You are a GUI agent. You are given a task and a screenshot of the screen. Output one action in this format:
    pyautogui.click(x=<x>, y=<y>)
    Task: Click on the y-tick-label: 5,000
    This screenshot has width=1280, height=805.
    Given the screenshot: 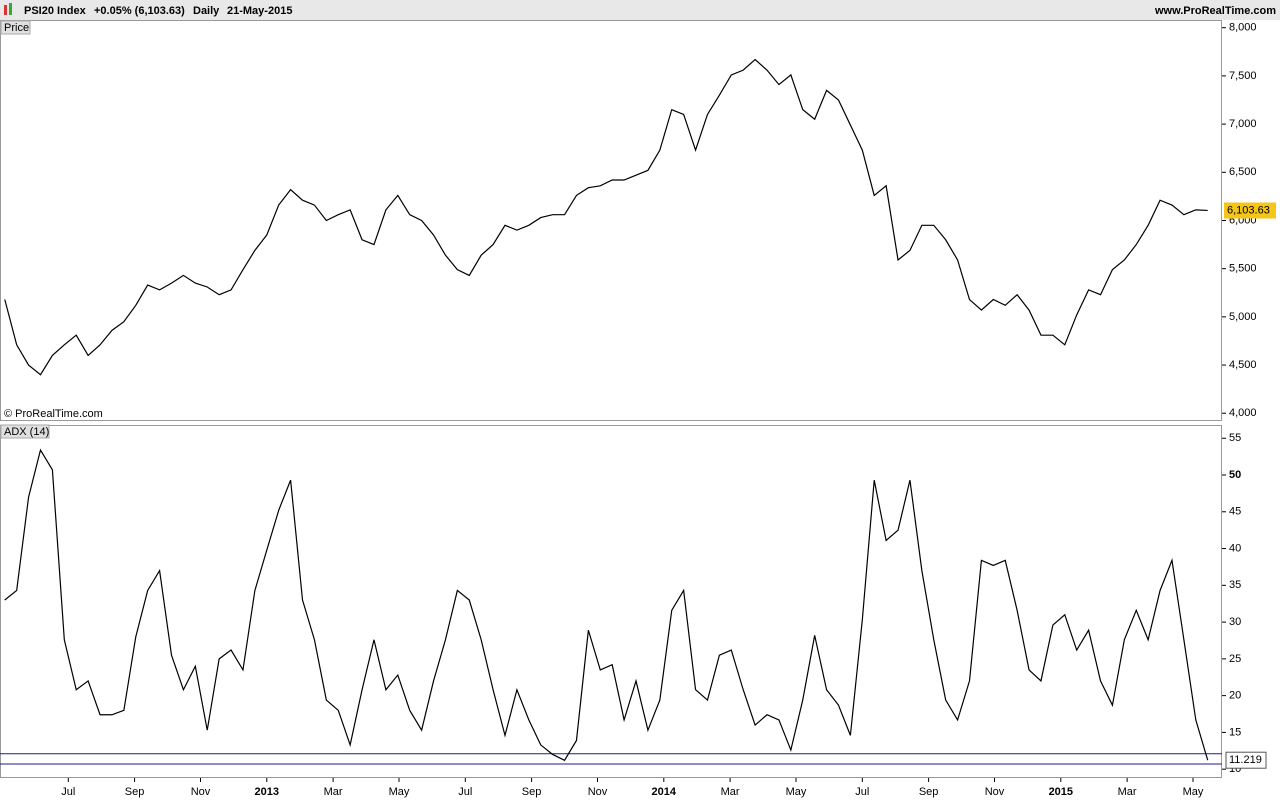 What is the action you would take?
    pyautogui.click(x=1243, y=317)
    